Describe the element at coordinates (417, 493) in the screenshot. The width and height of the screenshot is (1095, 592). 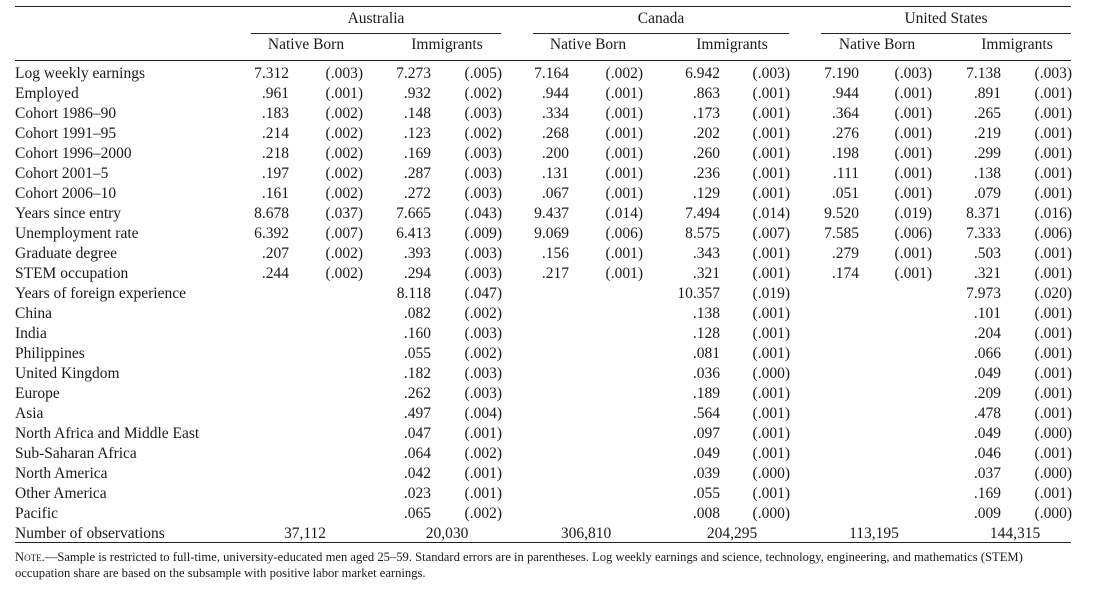
I see `cell-value: .023` at that location.